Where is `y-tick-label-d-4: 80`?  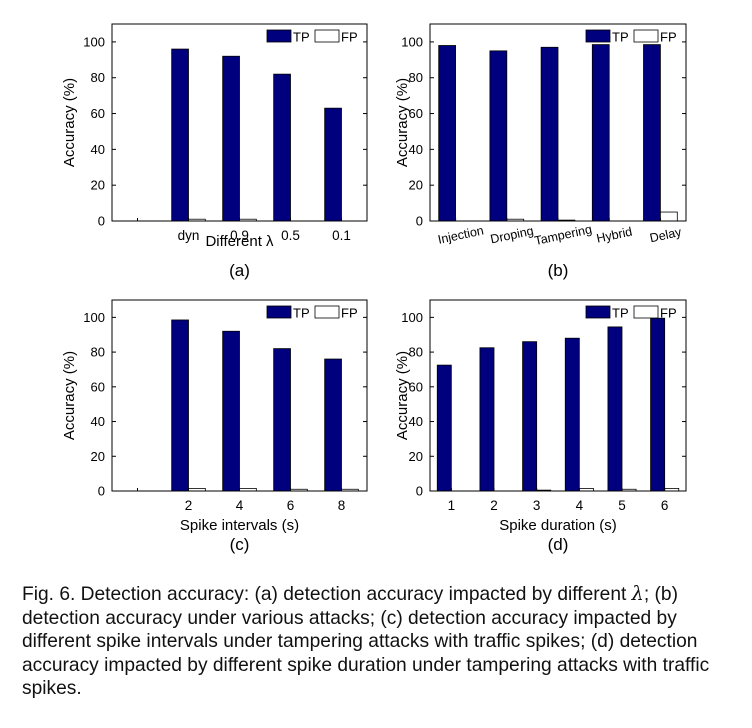 y-tick-label-d-4: 80 is located at coordinates (416, 352).